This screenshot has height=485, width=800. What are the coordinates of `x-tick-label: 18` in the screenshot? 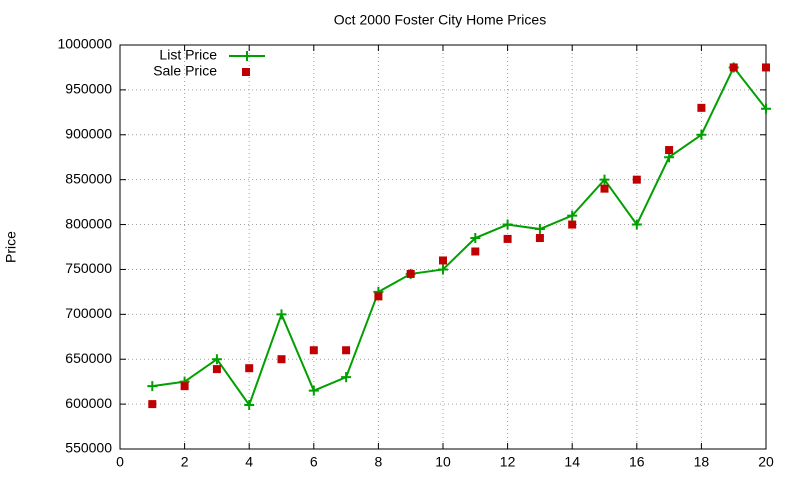 It's located at (702, 462).